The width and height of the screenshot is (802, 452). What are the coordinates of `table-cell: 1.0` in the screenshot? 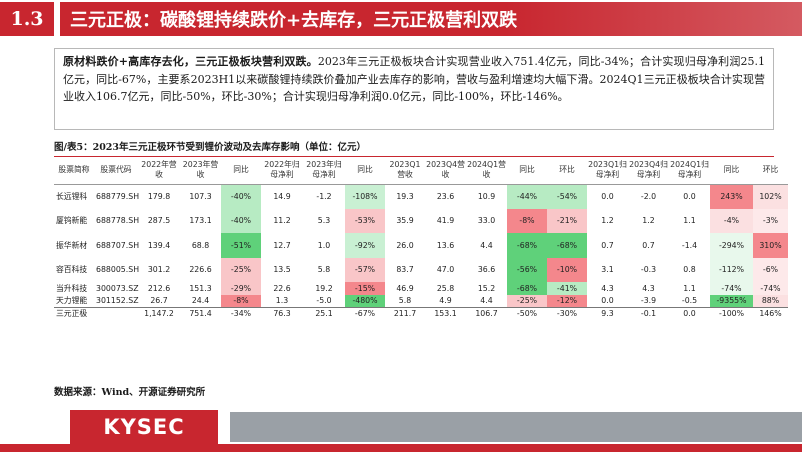 It's located at (324, 245).